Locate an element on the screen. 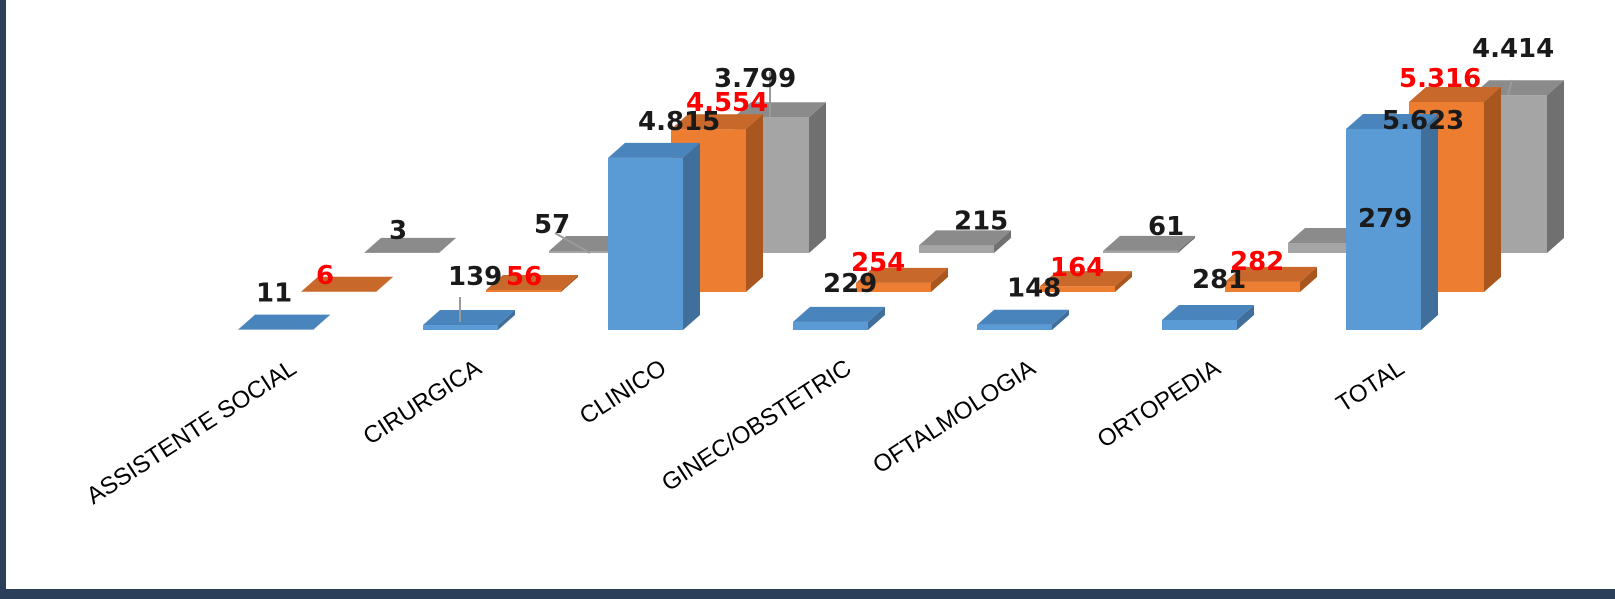 This screenshot has height=599, width=1615. bar-s2-assistente-social is located at coordinates (347, 284).